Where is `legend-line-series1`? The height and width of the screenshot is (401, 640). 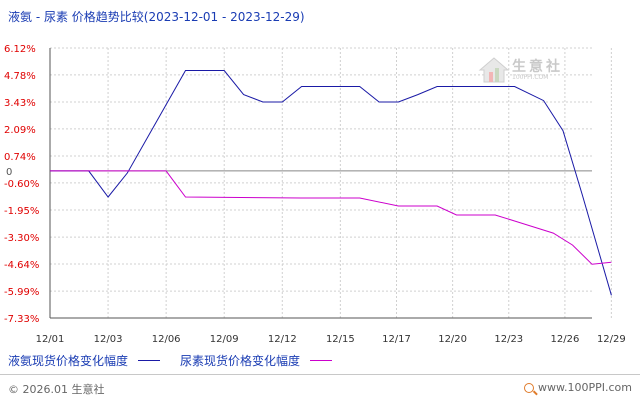
legend-line-series1 is located at coordinates (149, 360).